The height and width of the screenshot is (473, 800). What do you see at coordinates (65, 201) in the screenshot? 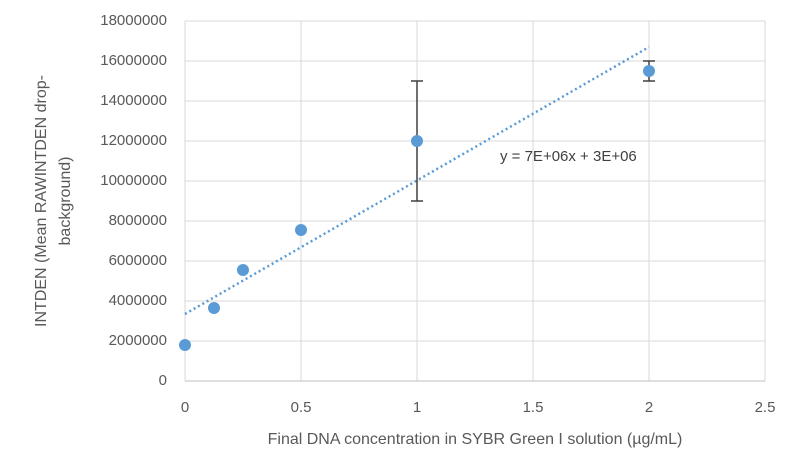
I see `y-axis-label: background)` at bounding box center [65, 201].